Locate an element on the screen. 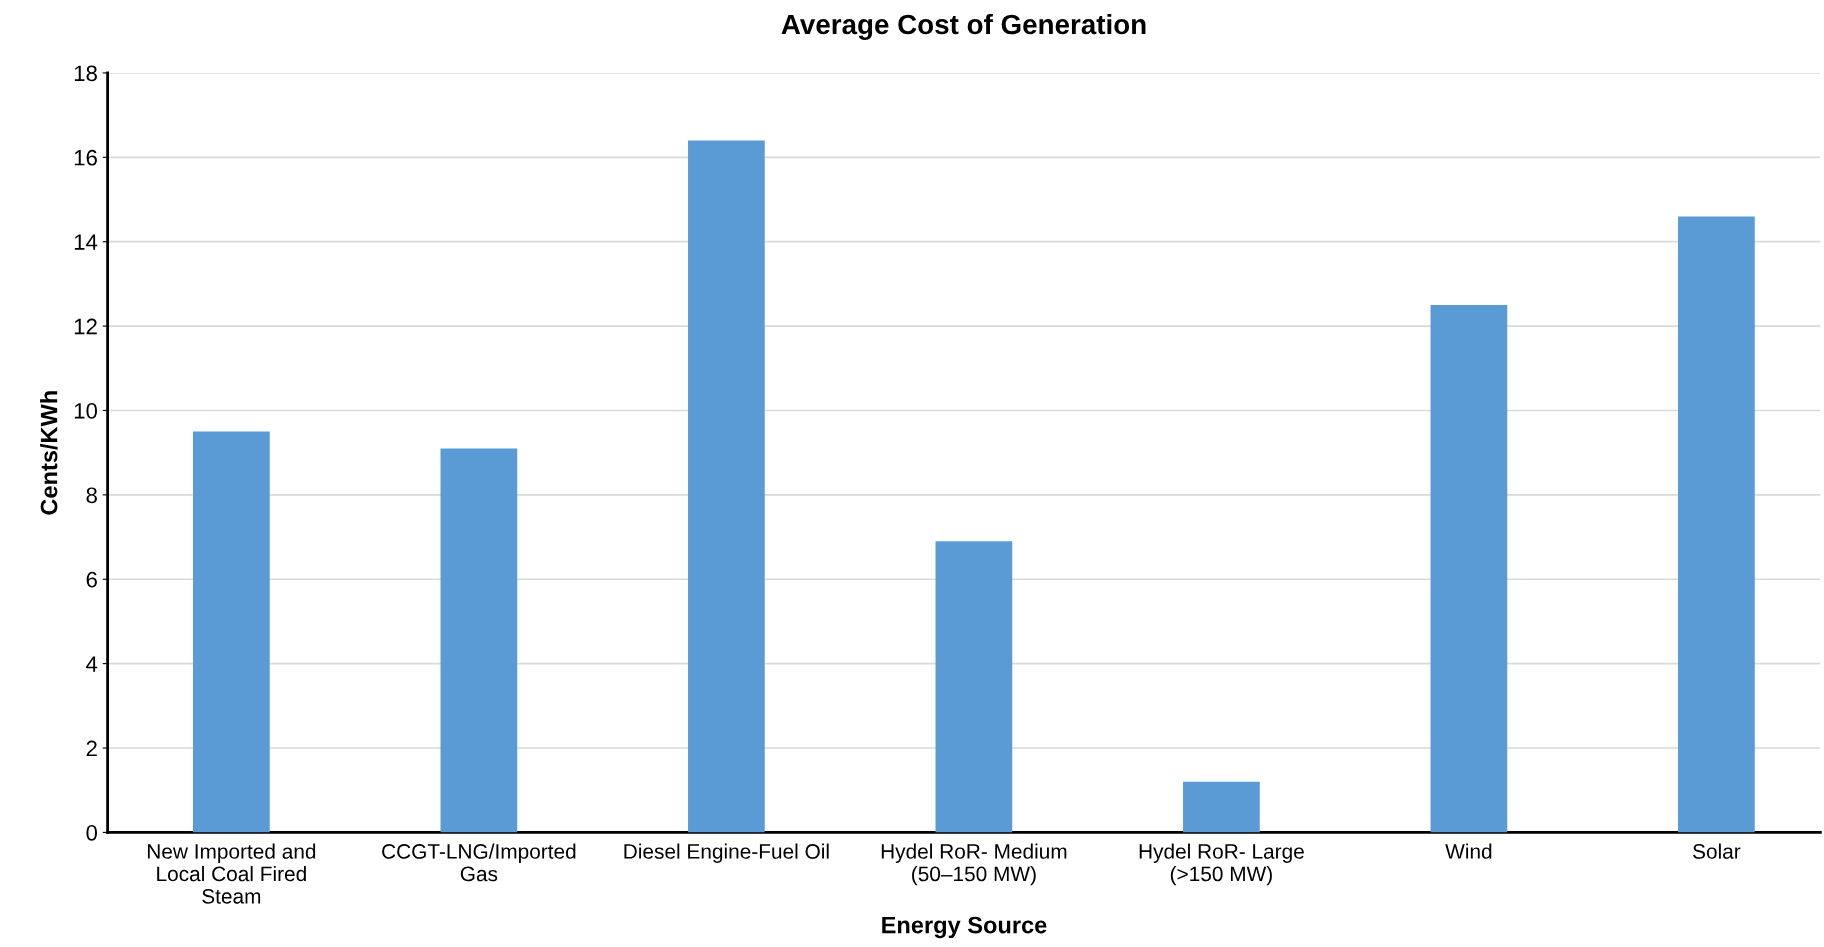 This screenshot has height=947, width=1824. x-axis-title: Energy Source is located at coordinates (964, 927).